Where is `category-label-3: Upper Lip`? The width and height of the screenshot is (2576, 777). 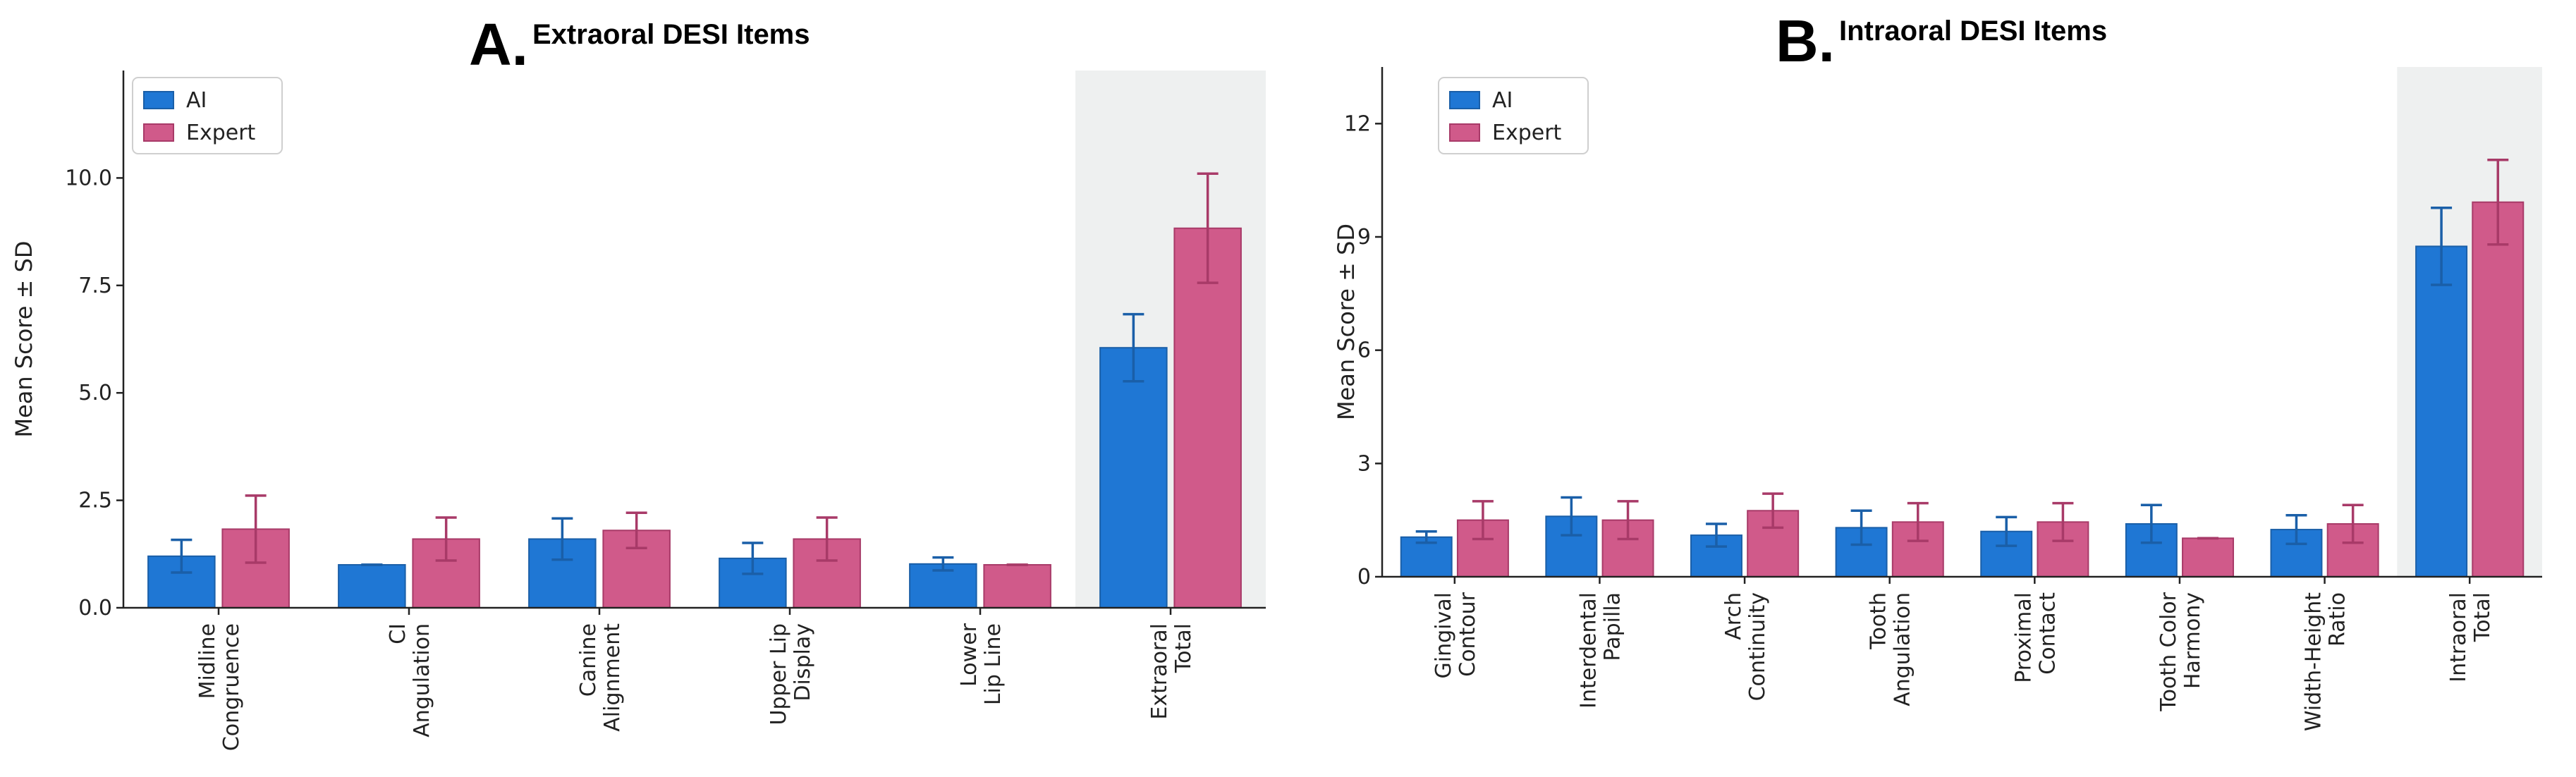 category-label-3: Upper Lip is located at coordinates (779, 674).